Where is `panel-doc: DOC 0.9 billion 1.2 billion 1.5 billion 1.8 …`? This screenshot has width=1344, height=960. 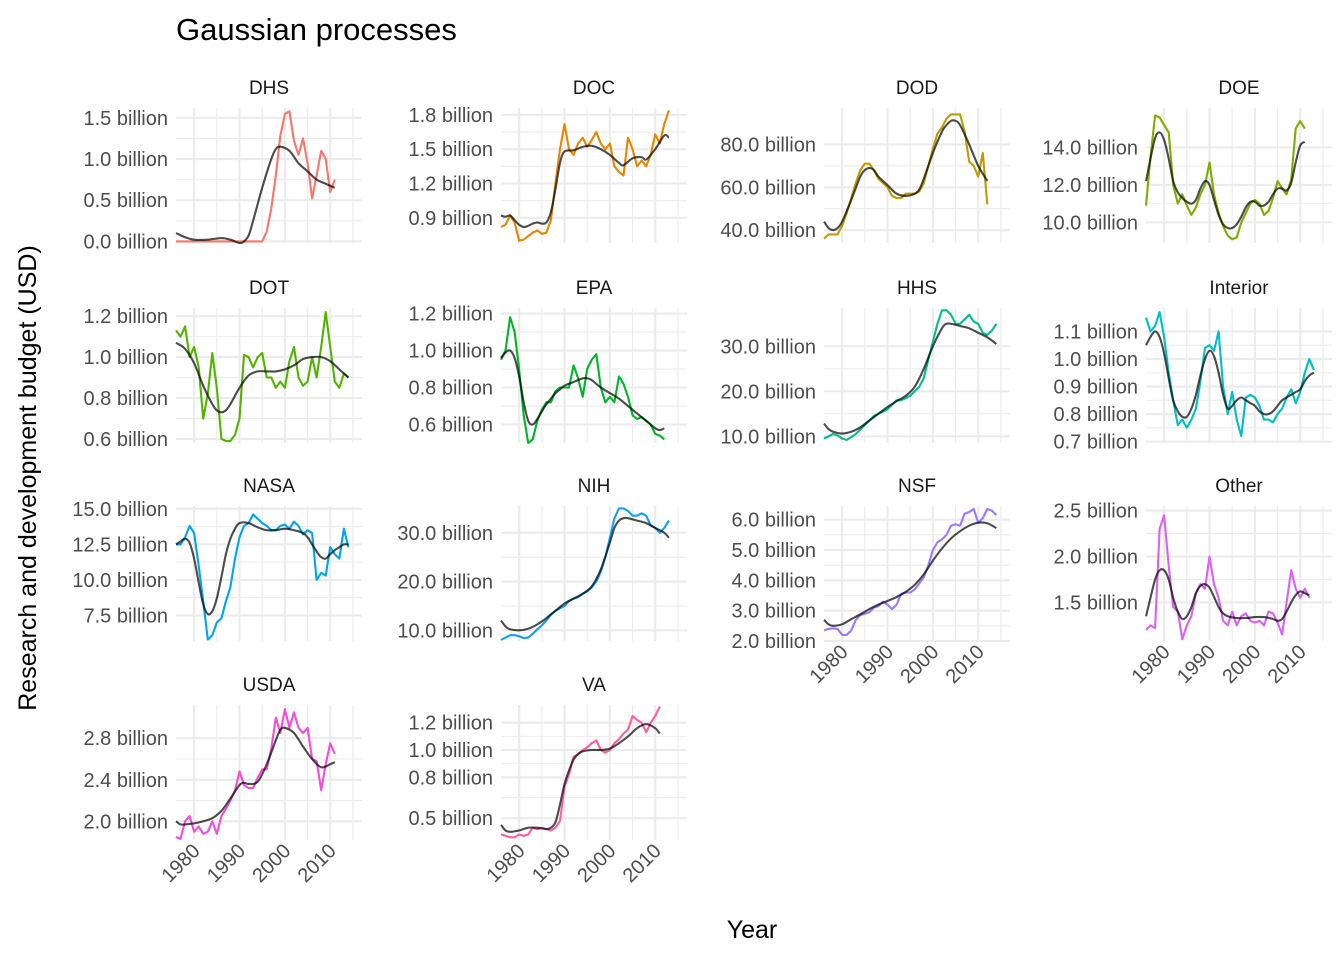
panel-doc: DOC 0.9 billion 1.2 billion 1.5 billion 1.8 … is located at coordinates (547, 160).